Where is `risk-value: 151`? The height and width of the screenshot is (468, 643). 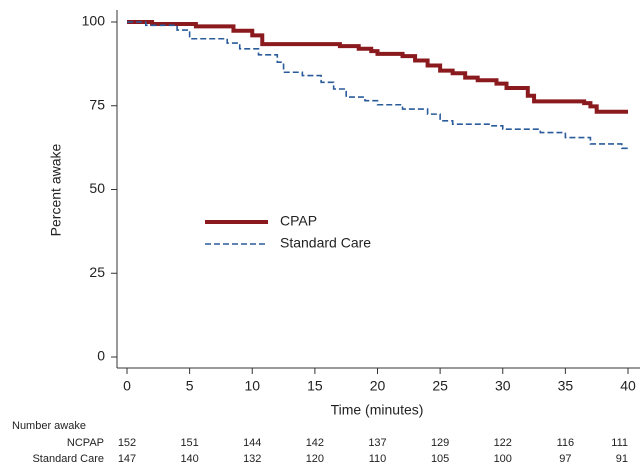 risk-value: 151 is located at coordinates (189, 443).